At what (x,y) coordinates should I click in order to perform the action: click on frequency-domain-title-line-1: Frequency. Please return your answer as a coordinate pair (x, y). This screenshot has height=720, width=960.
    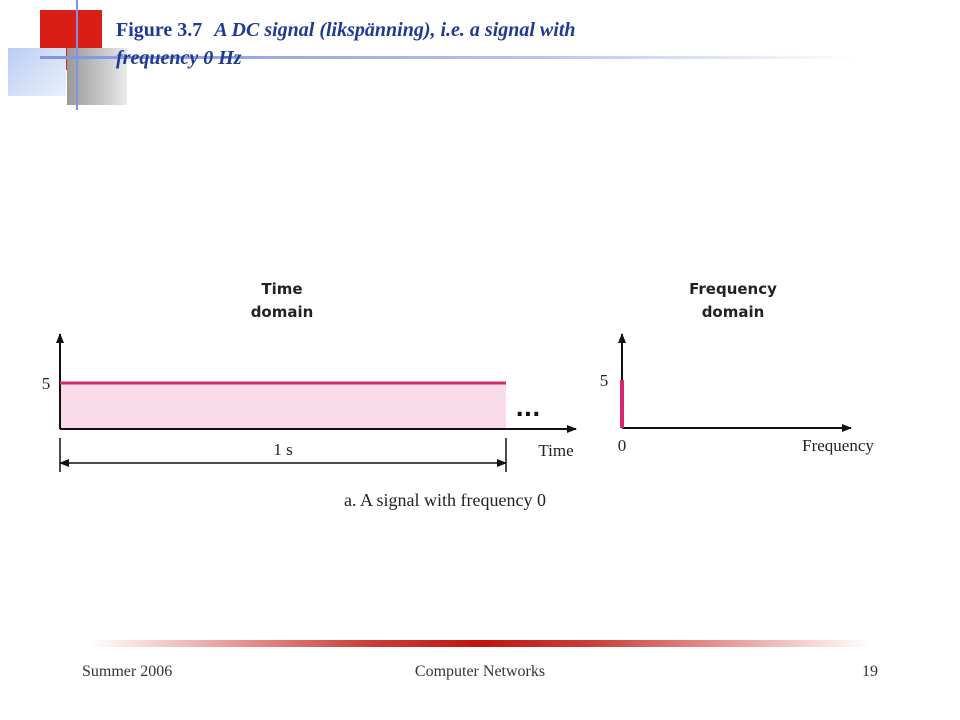
    Looking at the image, I should click on (733, 289).